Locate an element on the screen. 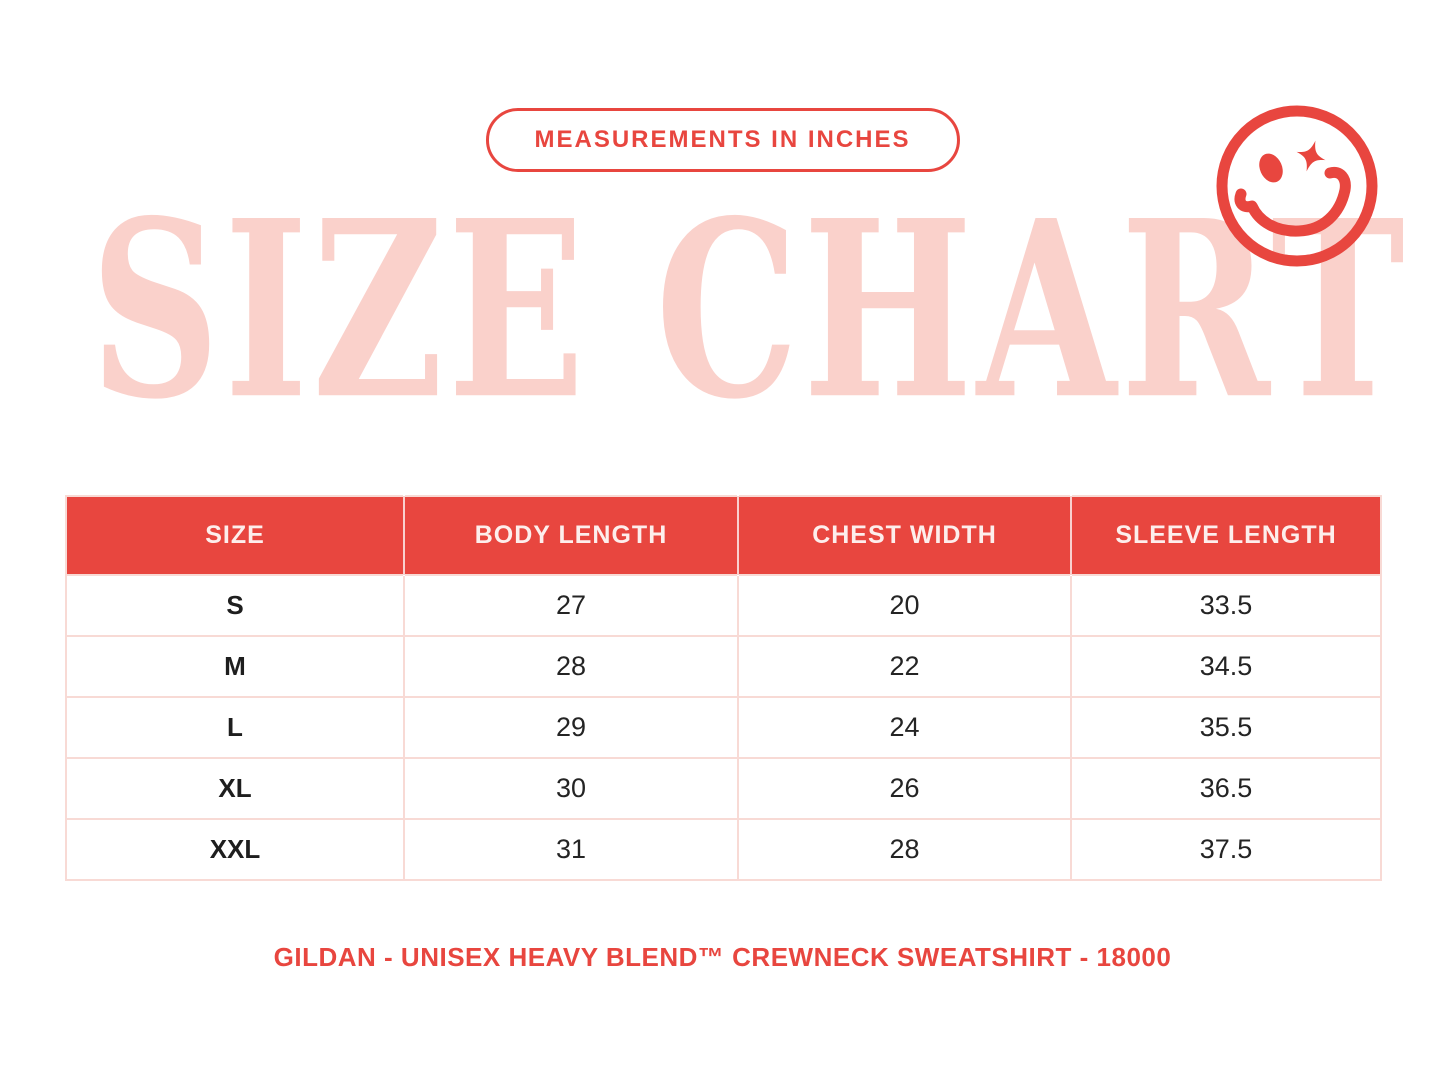  measurements-badge-label: MEASUREMENTS IN INCHES is located at coordinates (722, 139).